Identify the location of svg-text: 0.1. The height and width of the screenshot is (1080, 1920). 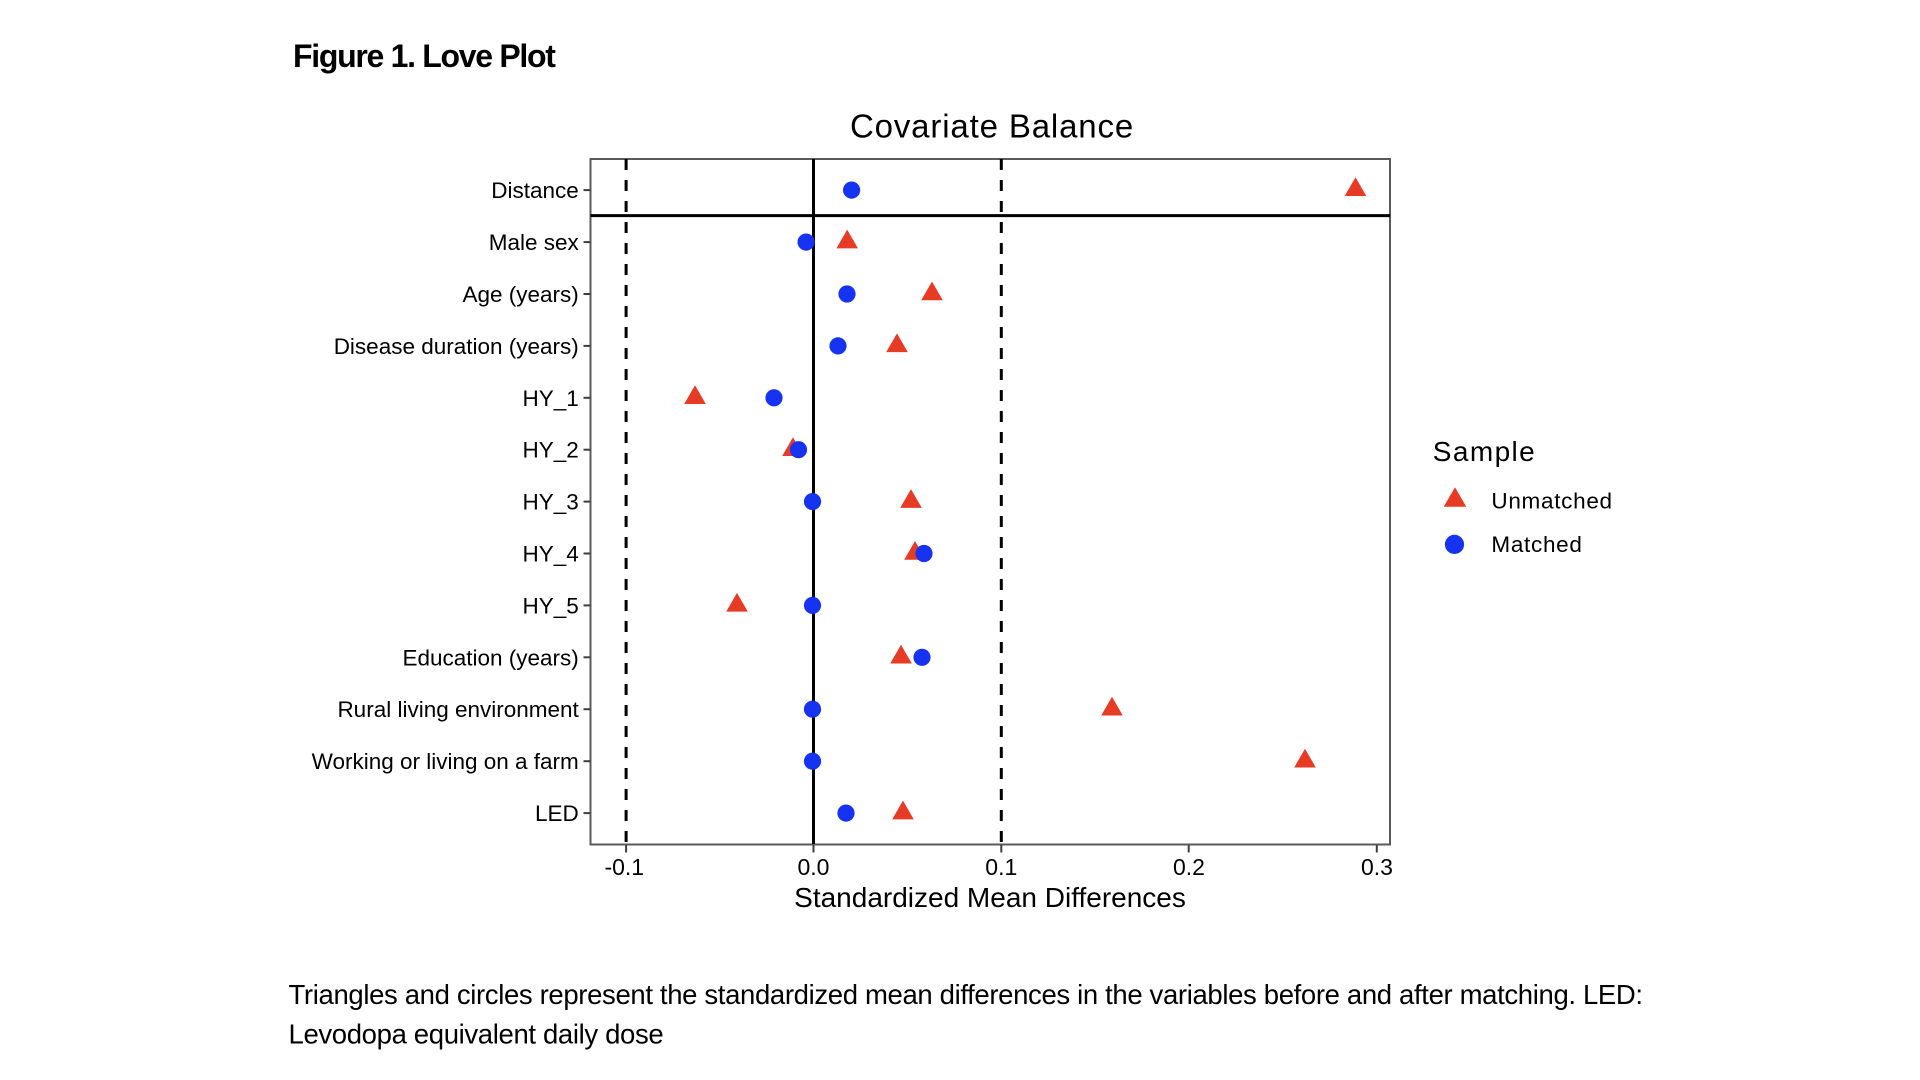
(1001, 867).